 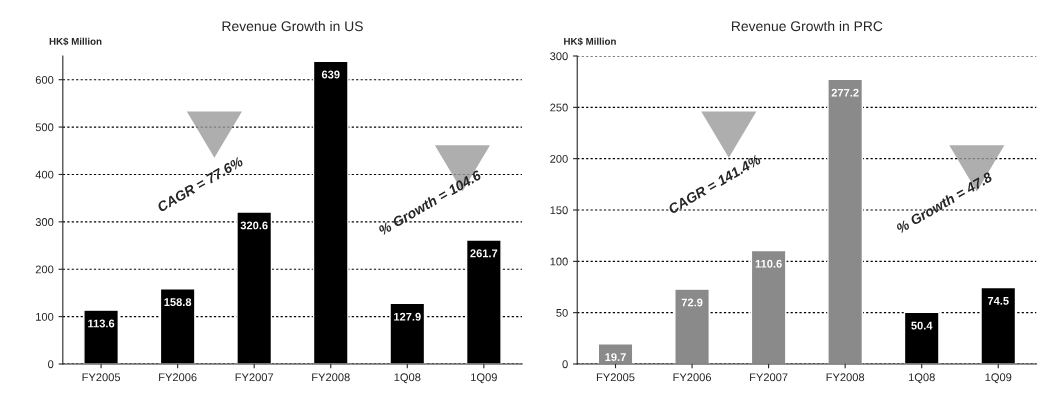 What do you see at coordinates (768, 263) in the screenshot?
I see `data-label: 110.6` at bounding box center [768, 263].